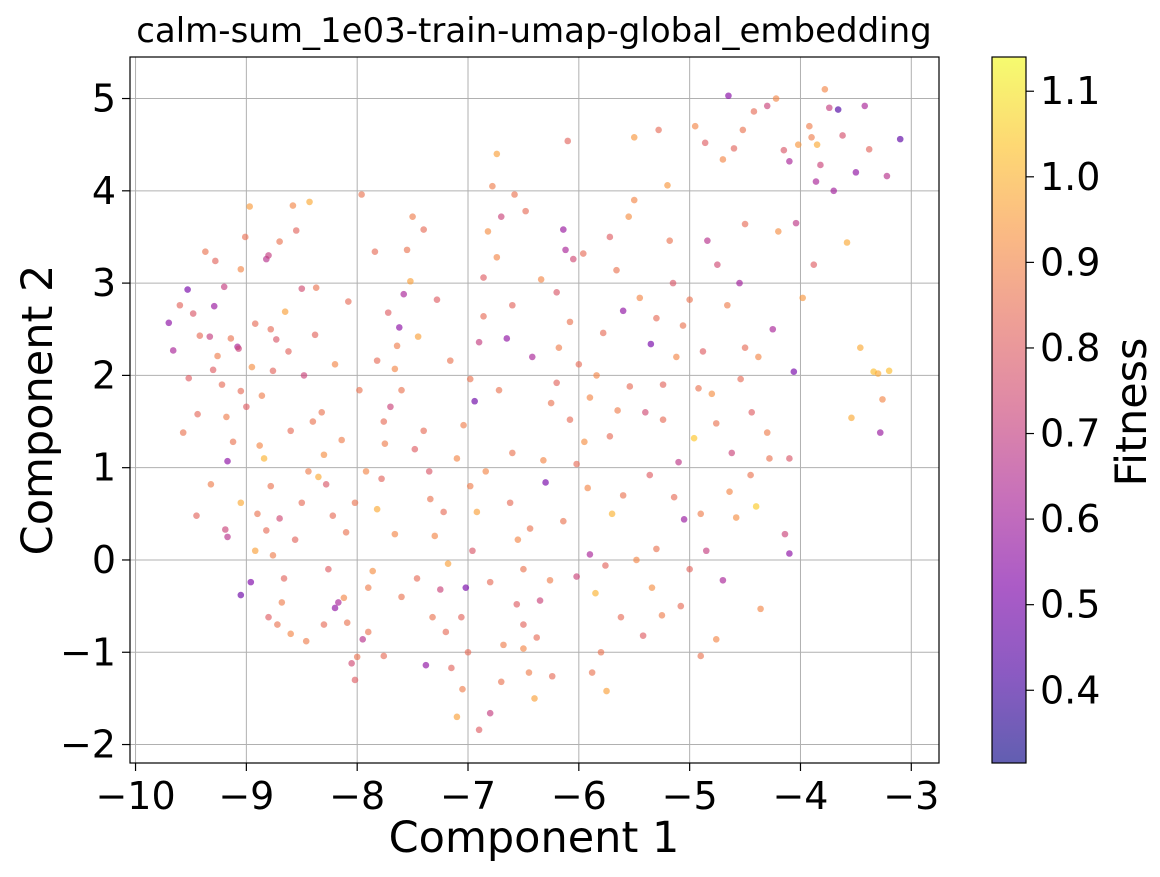  What do you see at coordinates (800, 796) in the screenshot?
I see `x-tick-label: −4` at bounding box center [800, 796].